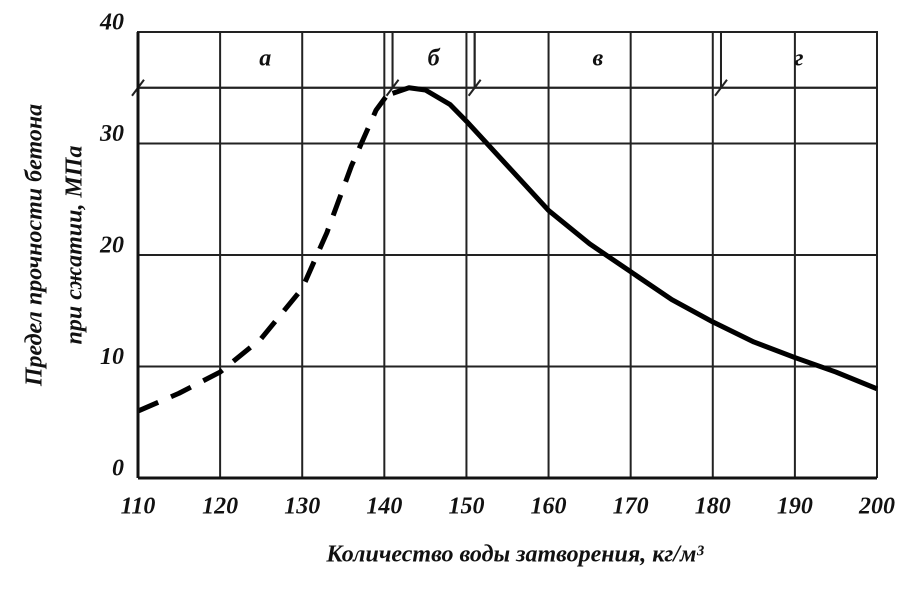 This screenshot has width=913, height=590. Describe the element at coordinates (138, 507) in the screenshot. I see `x-tick-label: 110` at that location.